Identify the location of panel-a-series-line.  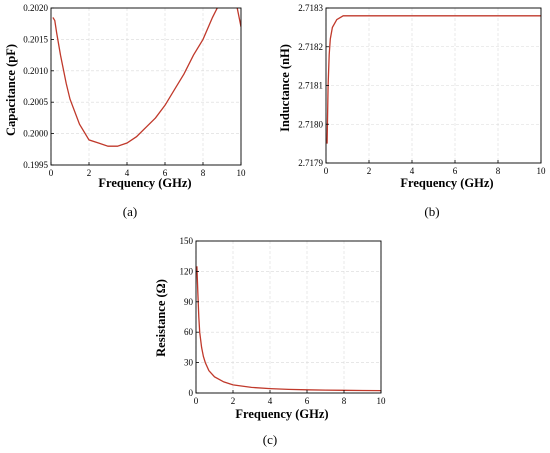
(146, 77).